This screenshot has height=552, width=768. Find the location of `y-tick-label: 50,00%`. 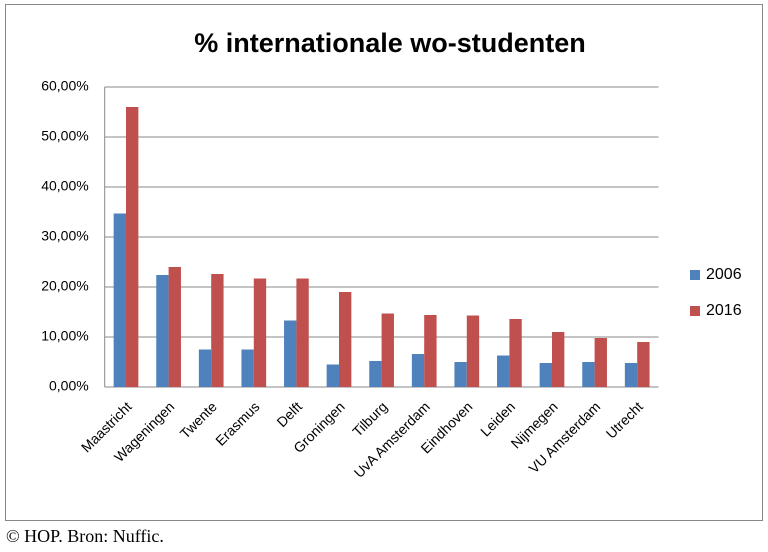

y-tick-label: 50,00% is located at coordinates (64, 136).